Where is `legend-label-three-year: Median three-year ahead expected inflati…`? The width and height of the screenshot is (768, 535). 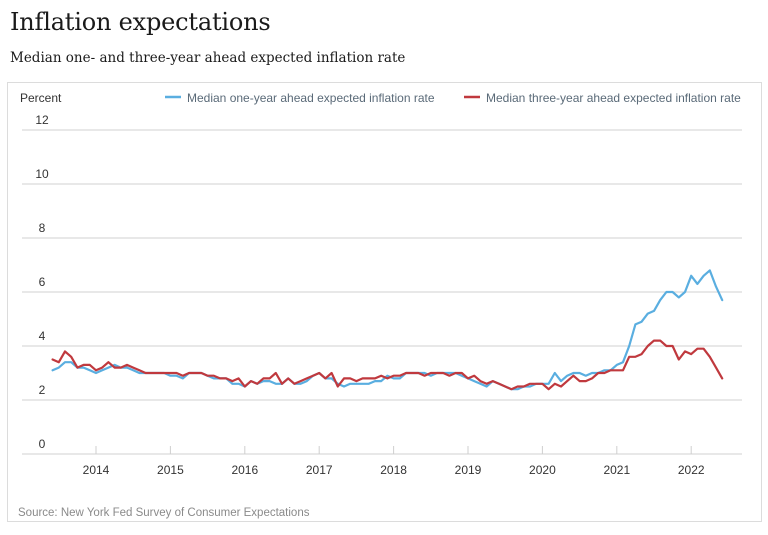 legend-label-three-year: Median three-year ahead expected inflati… is located at coordinates (613, 98).